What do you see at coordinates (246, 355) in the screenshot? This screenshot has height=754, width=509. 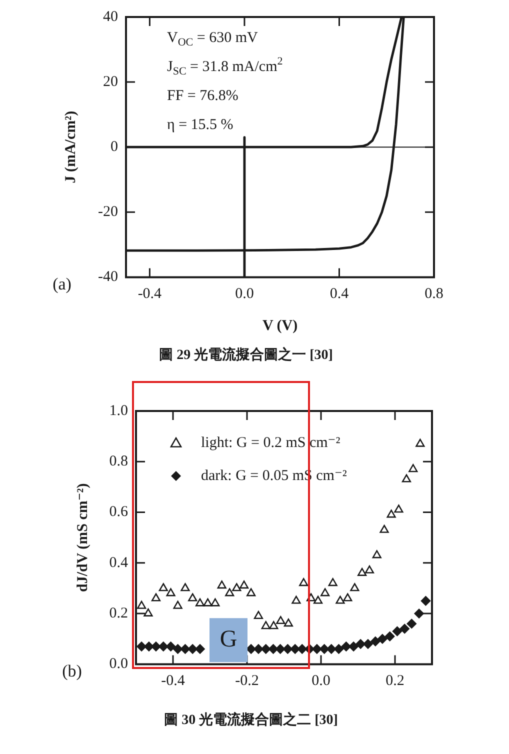 I see `text: 圖 29 光電流擬合圖之一 [30]` at bounding box center [246, 355].